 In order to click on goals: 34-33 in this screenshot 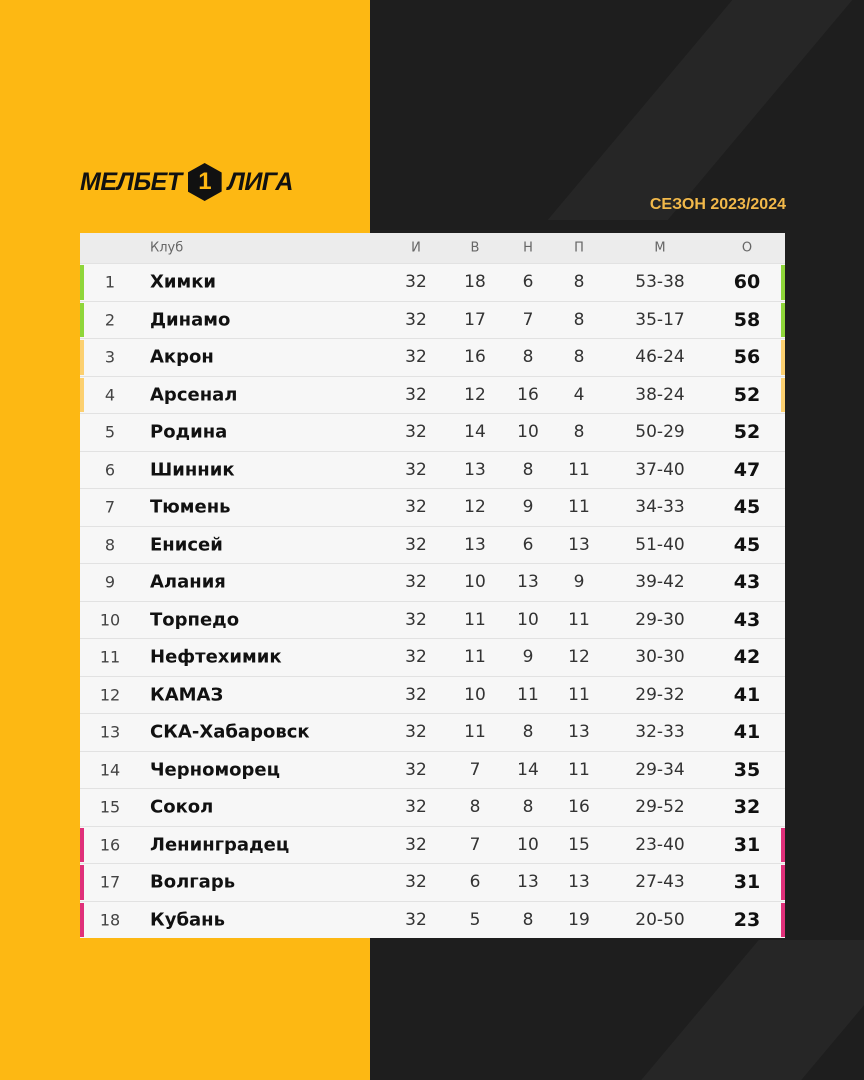, I will do `click(660, 507)`.